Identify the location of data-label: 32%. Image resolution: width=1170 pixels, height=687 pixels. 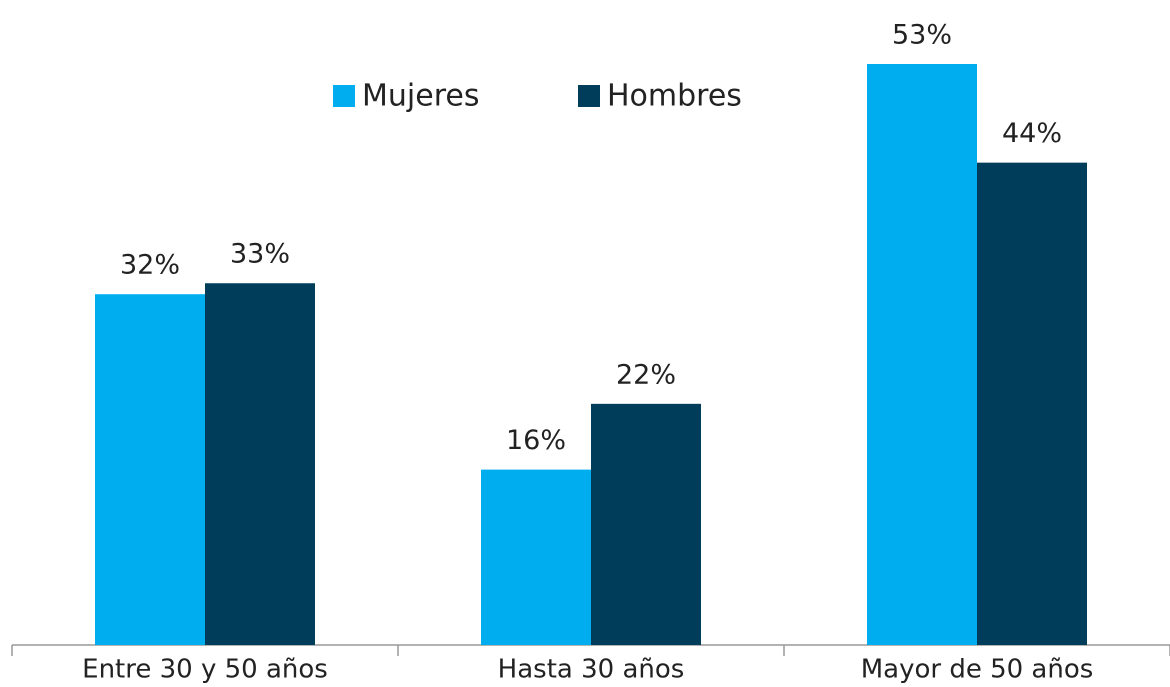
(150, 265).